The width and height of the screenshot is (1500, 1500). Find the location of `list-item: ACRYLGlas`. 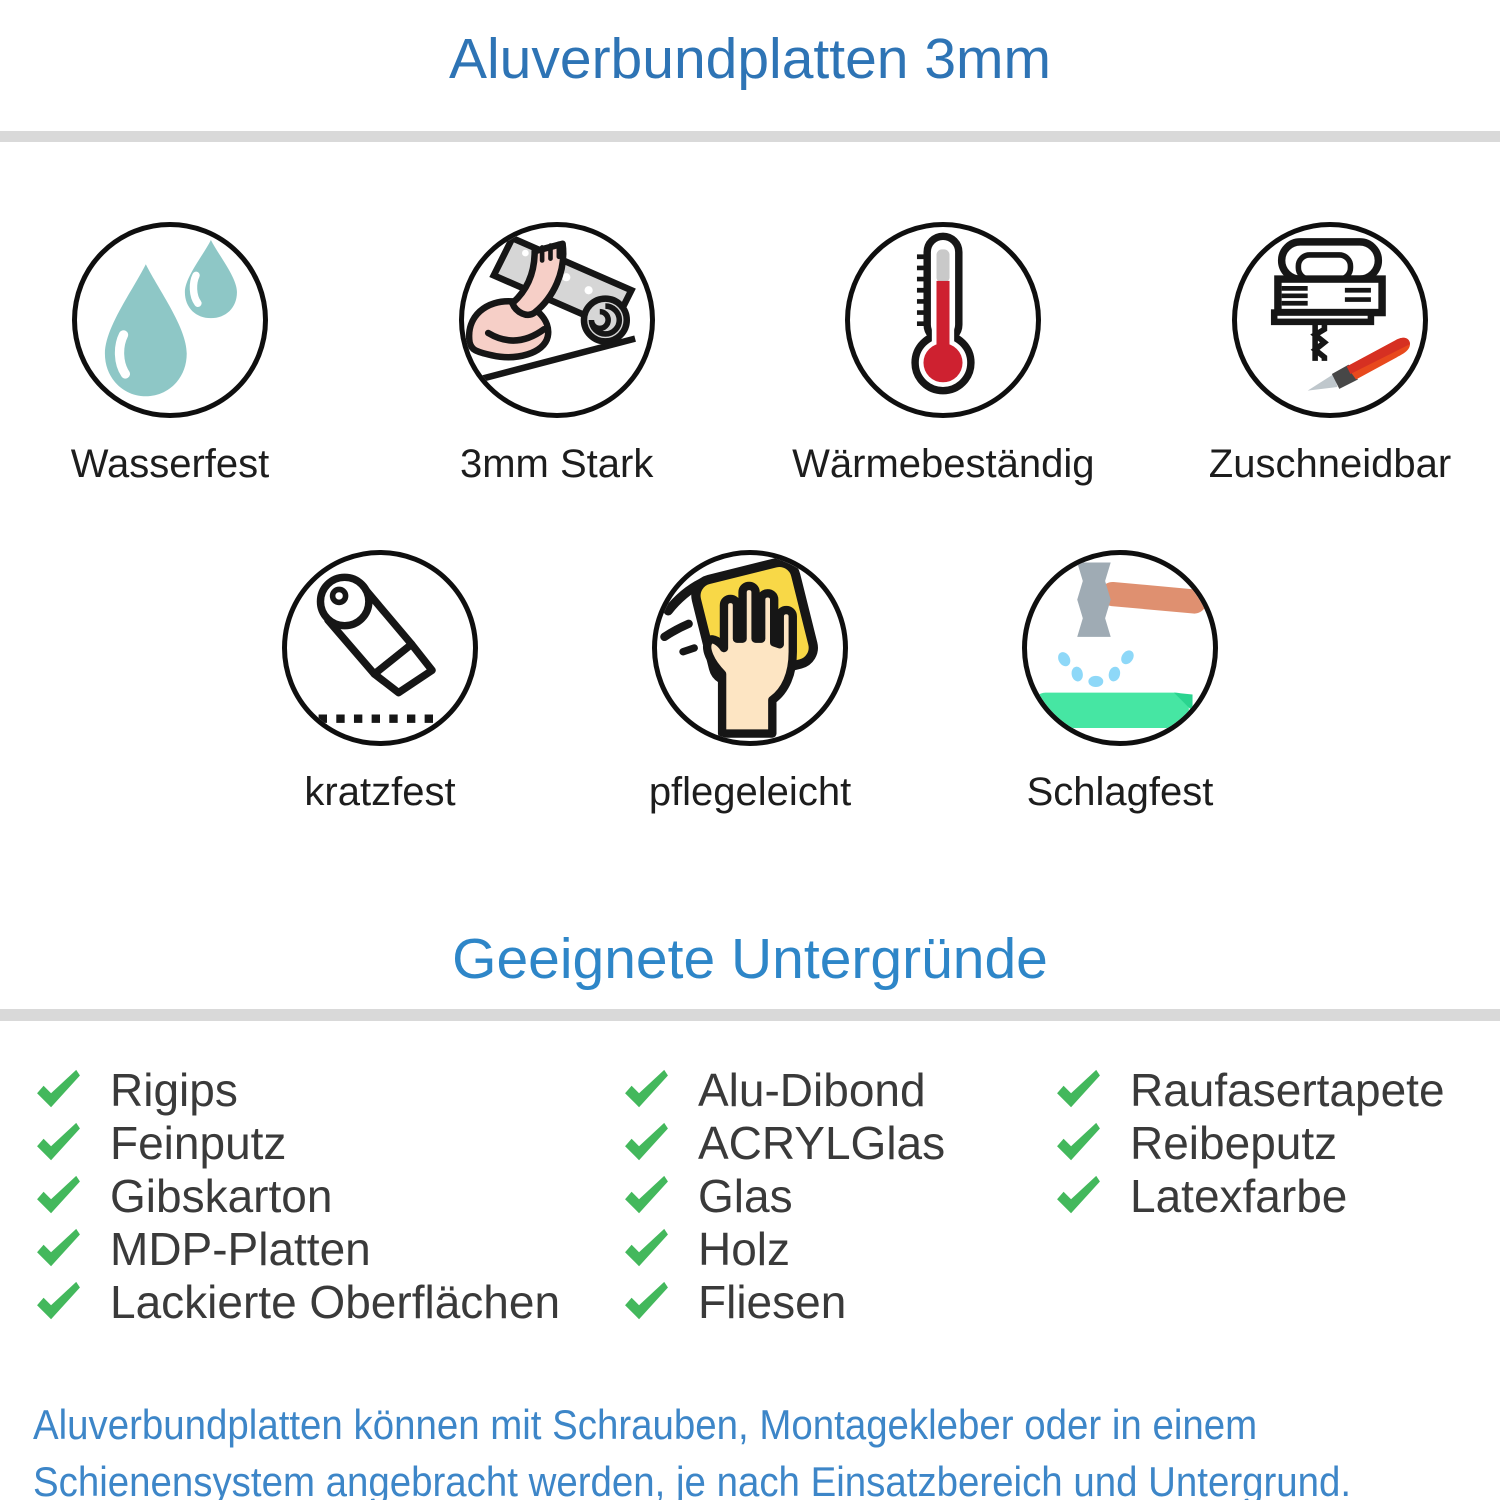

list-item: ACRYLGlas is located at coordinates (839, 1142).